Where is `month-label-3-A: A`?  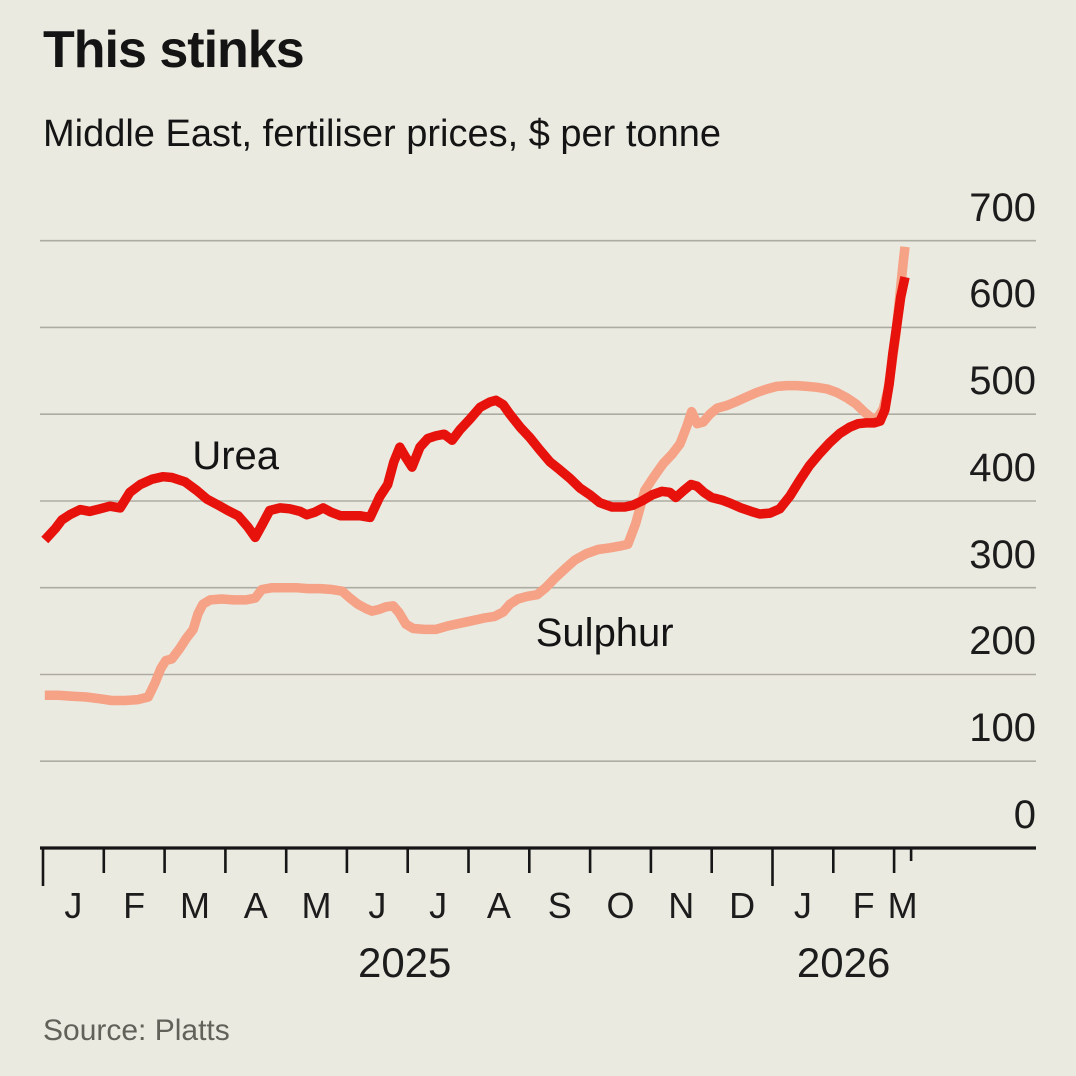 month-label-3-A: A is located at coordinates (255, 905).